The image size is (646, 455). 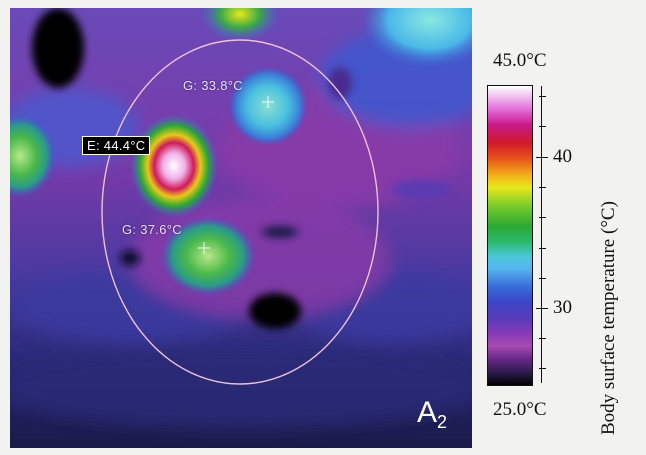 I want to click on scale-axis-line, so click(x=541, y=234).